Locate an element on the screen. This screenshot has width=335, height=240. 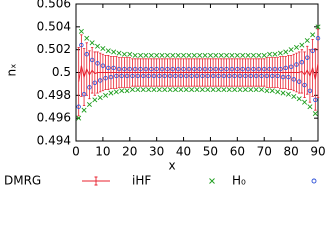
x-tick-label: 90 is located at coordinates (317, 152).